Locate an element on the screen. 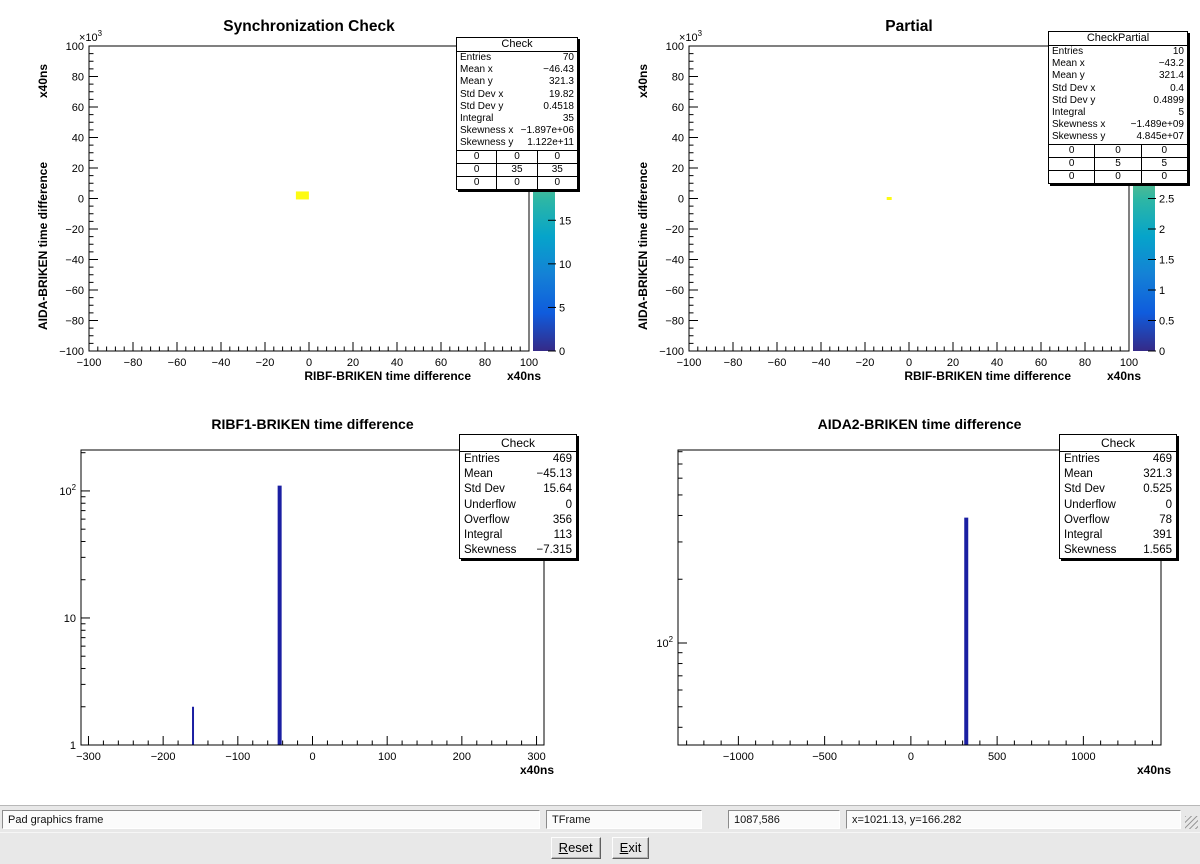 The height and width of the screenshot is (864, 1200). palette-tick-label: 1 is located at coordinates (1162, 291).